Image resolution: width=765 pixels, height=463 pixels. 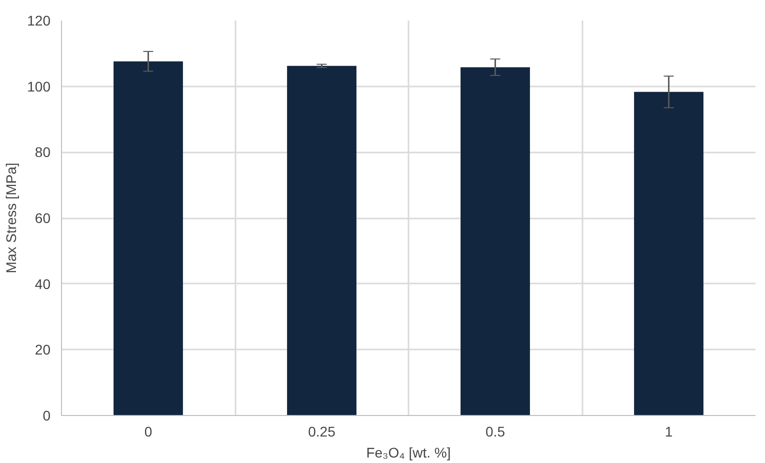 I want to click on x-tick-label: 1, so click(x=668, y=432).